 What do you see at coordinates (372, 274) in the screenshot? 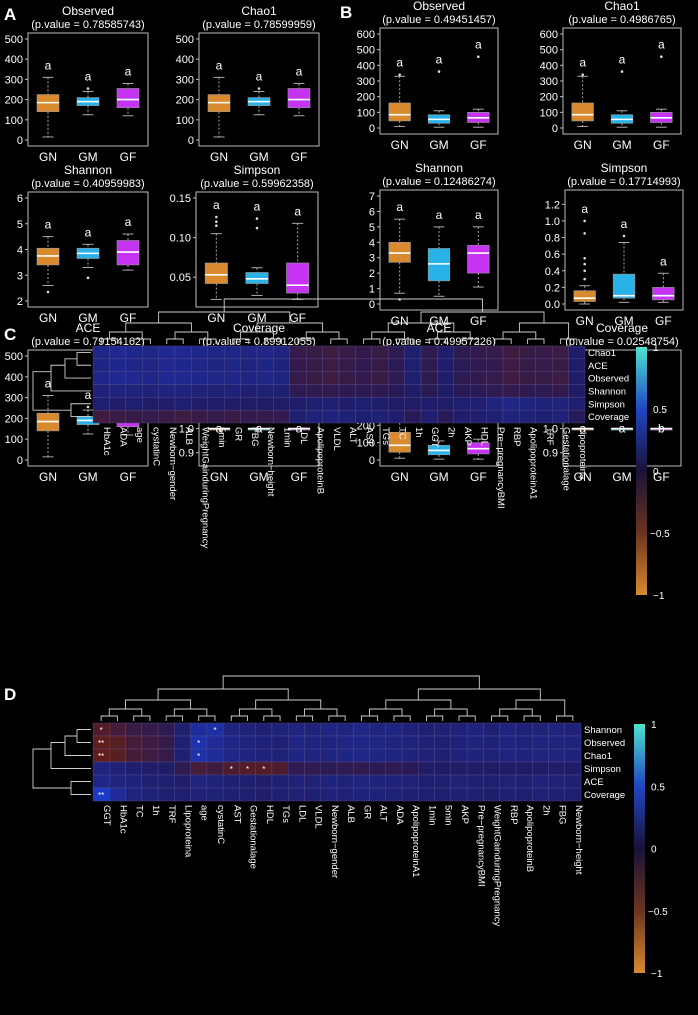
I see `y-tick-label: 2` at bounding box center [372, 274].